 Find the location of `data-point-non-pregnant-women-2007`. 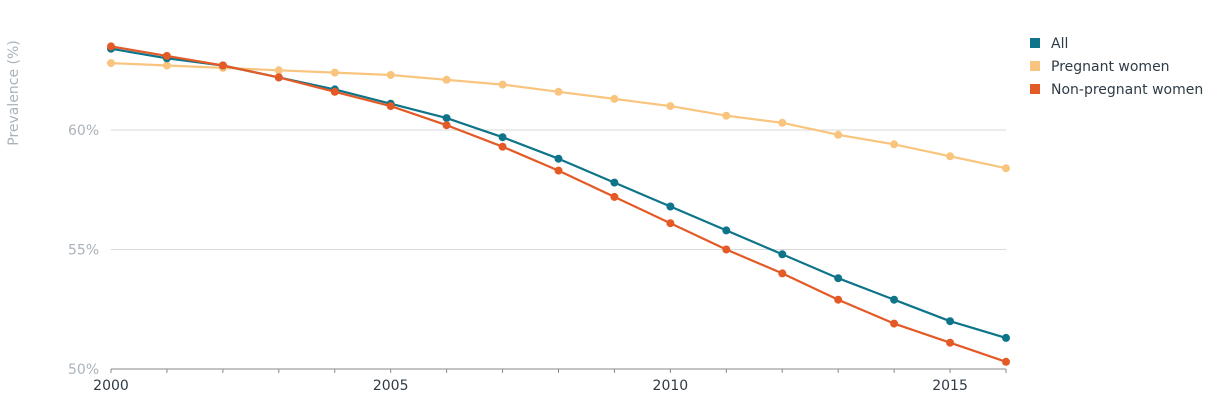

data-point-non-pregnant-women-2007 is located at coordinates (502, 146).